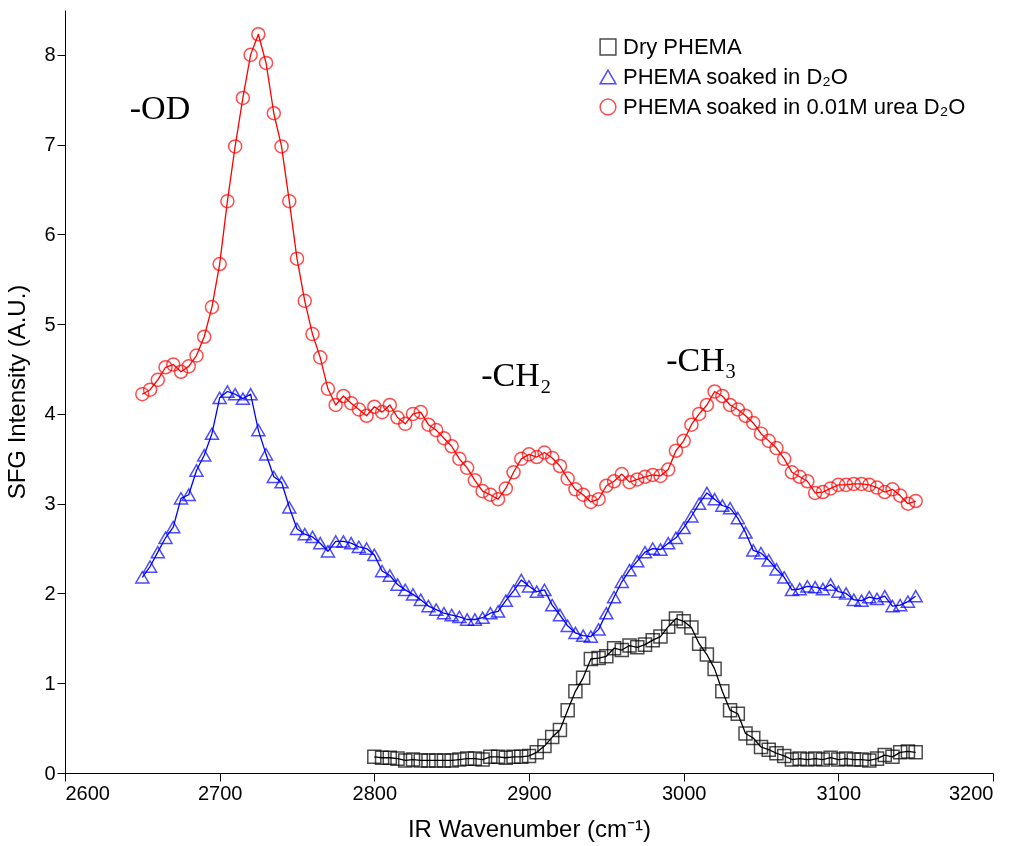 The height and width of the screenshot is (846, 1019). I want to click on y-axis-title: SFG Intensity (A.U.), so click(17, 392).